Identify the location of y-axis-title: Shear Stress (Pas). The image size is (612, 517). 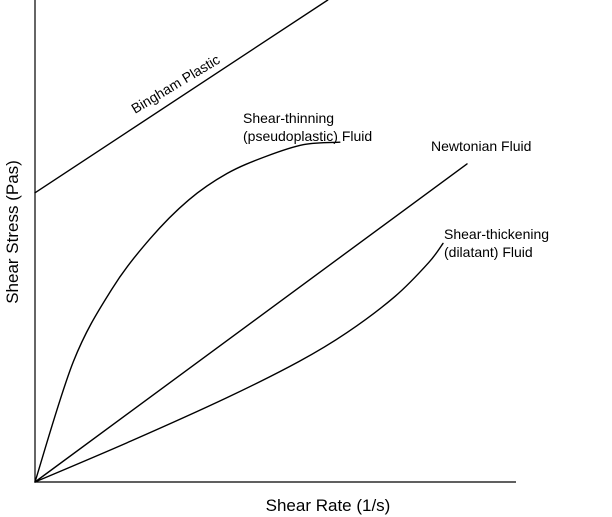
(12, 232).